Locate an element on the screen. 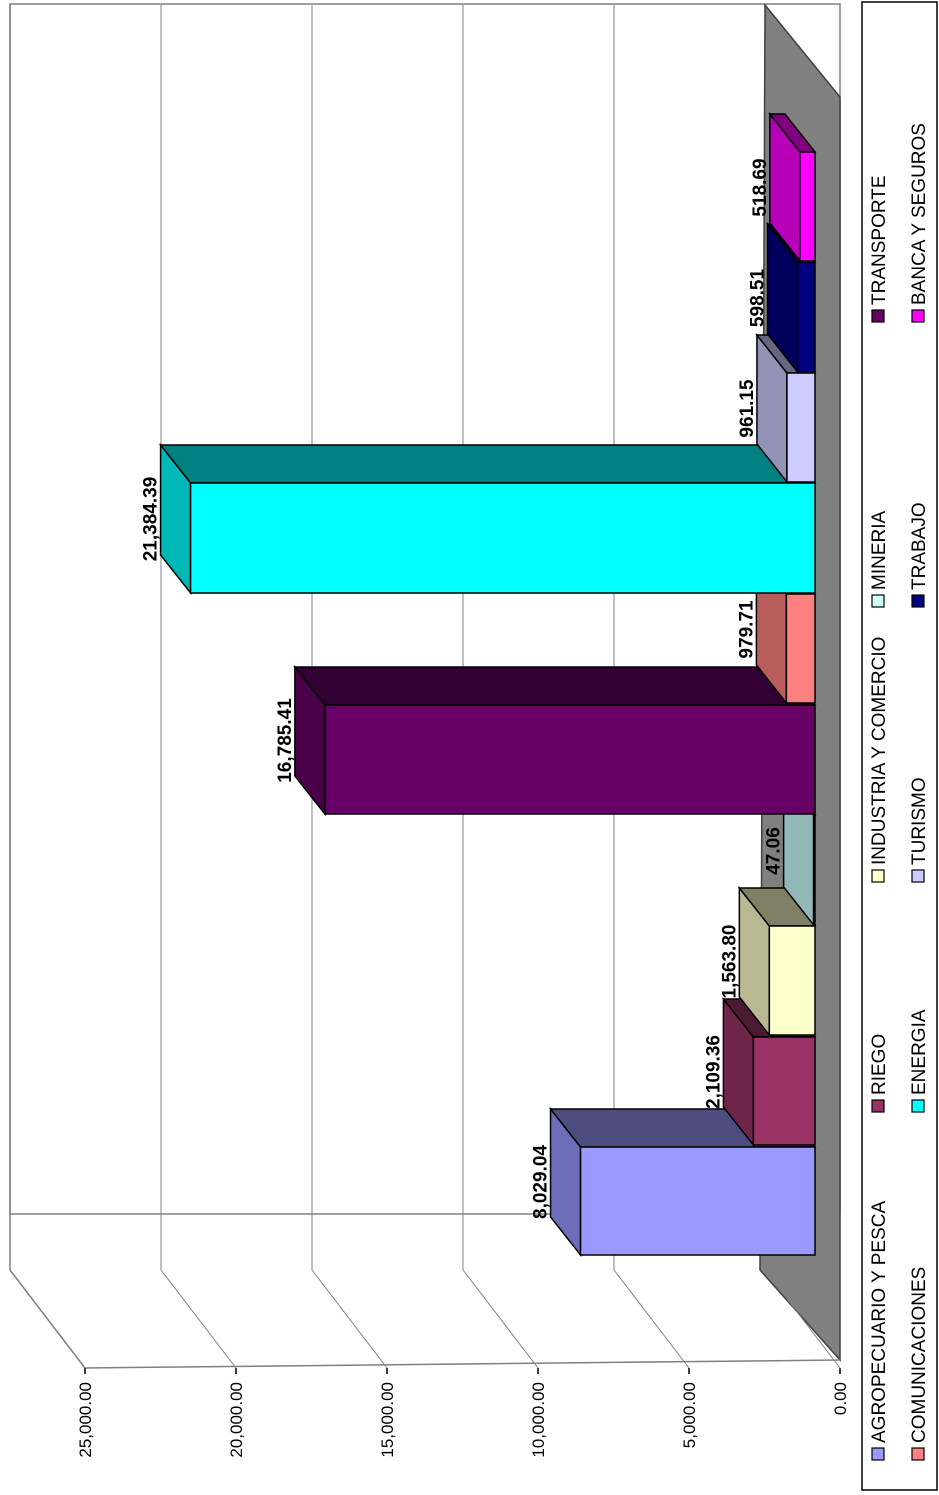 The width and height of the screenshot is (939, 1495). legend-label: COMUNICACIONES is located at coordinates (919, 1355).